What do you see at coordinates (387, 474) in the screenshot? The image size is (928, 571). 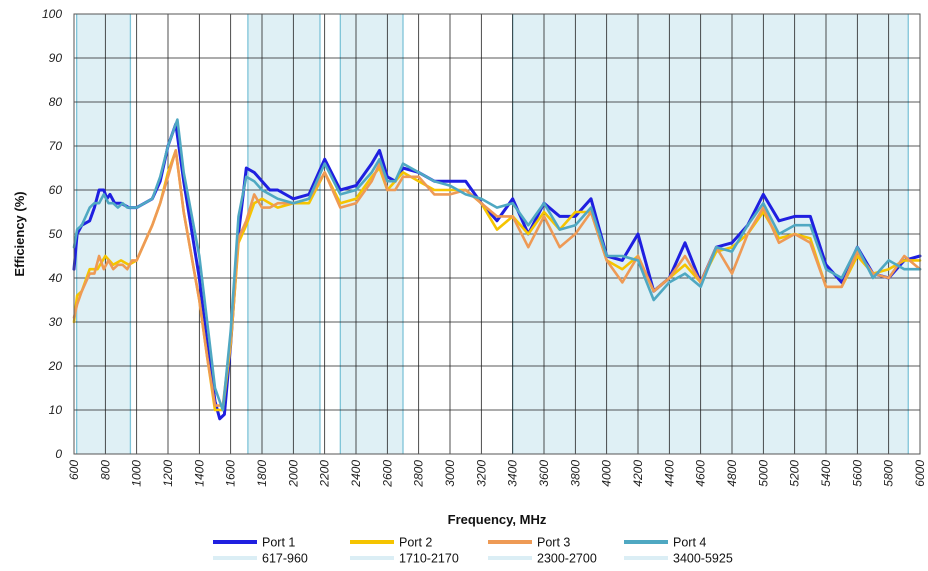 I see `x-tick-2600: 2600` at bounding box center [387, 474].